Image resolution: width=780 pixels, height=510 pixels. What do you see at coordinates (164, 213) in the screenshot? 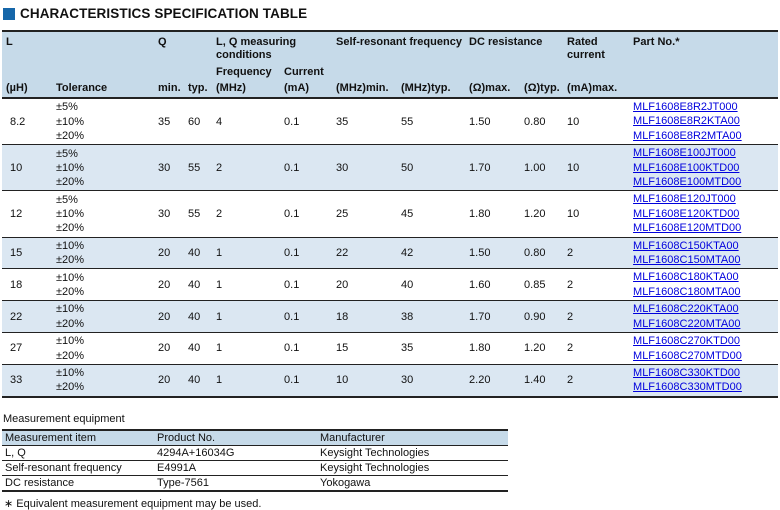
I see `q-min-value: 30` at bounding box center [164, 213].